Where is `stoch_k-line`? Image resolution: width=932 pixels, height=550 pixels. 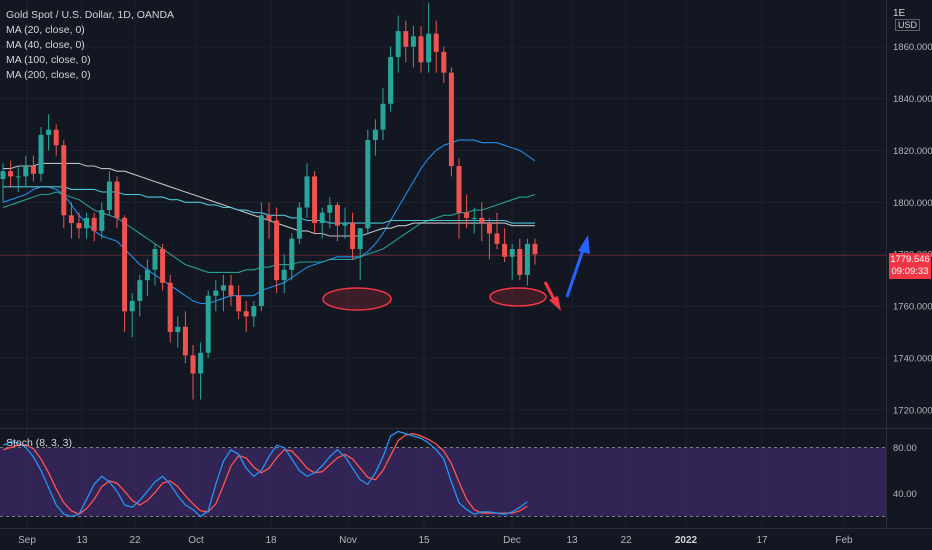 stoch_k-line is located at coordinates (265, 474).